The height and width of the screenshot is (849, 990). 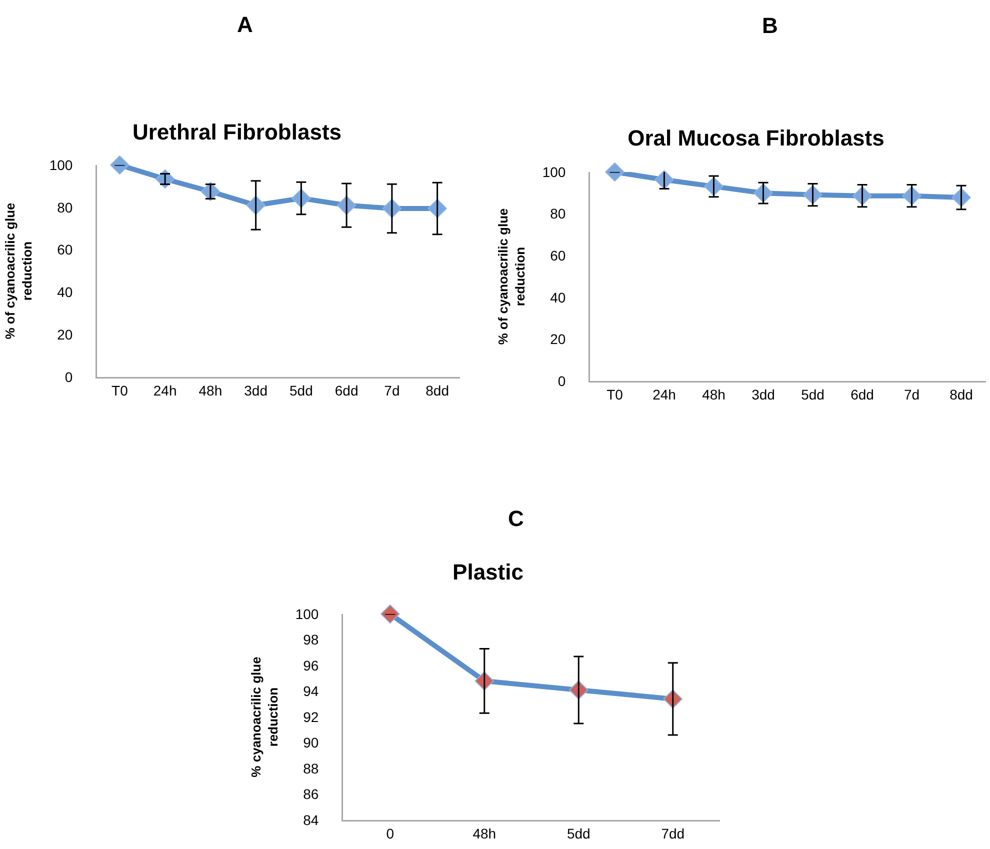 What do you see at coordinates (516, 518) in the screenshot?
I see `text: C` at bounding box center [516, 518].